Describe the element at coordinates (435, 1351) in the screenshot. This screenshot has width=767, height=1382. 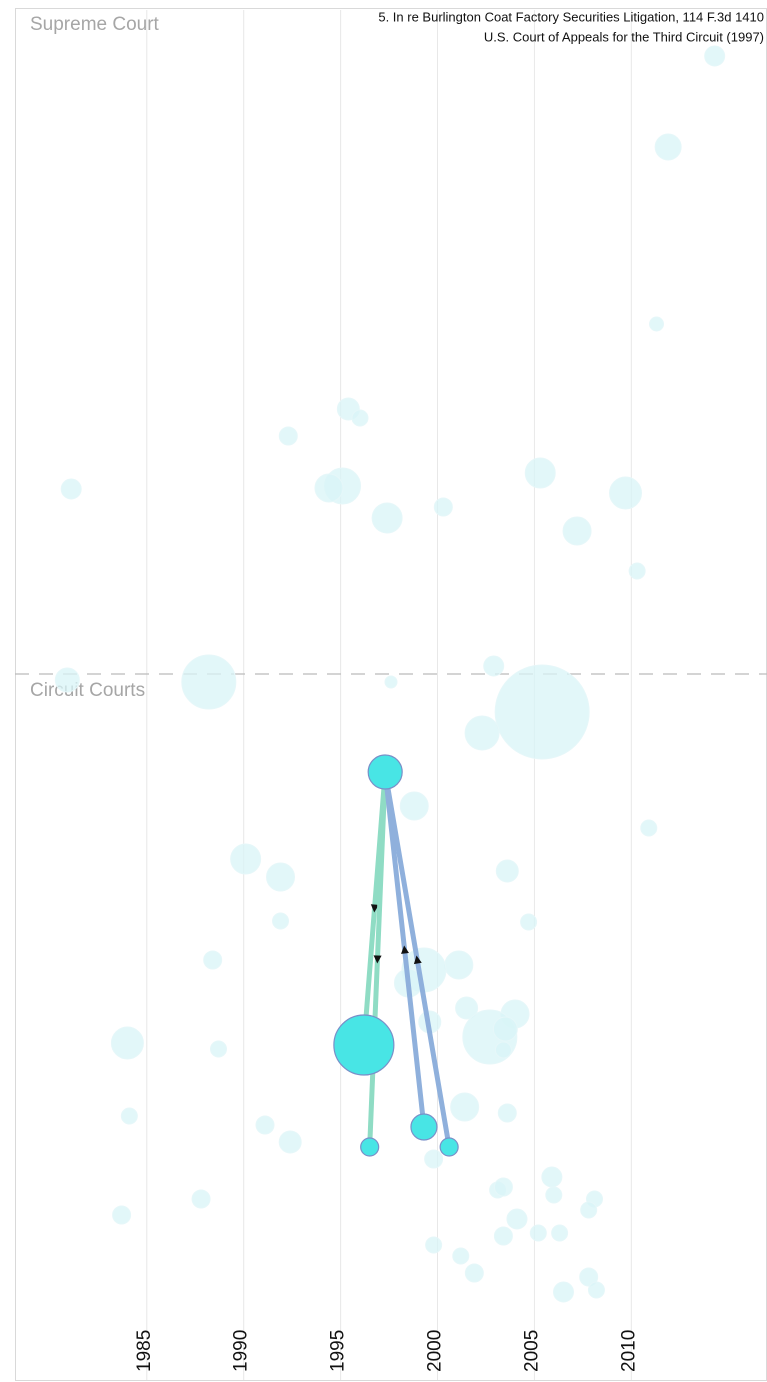
I see `x-tick-label: 2000` at that location.